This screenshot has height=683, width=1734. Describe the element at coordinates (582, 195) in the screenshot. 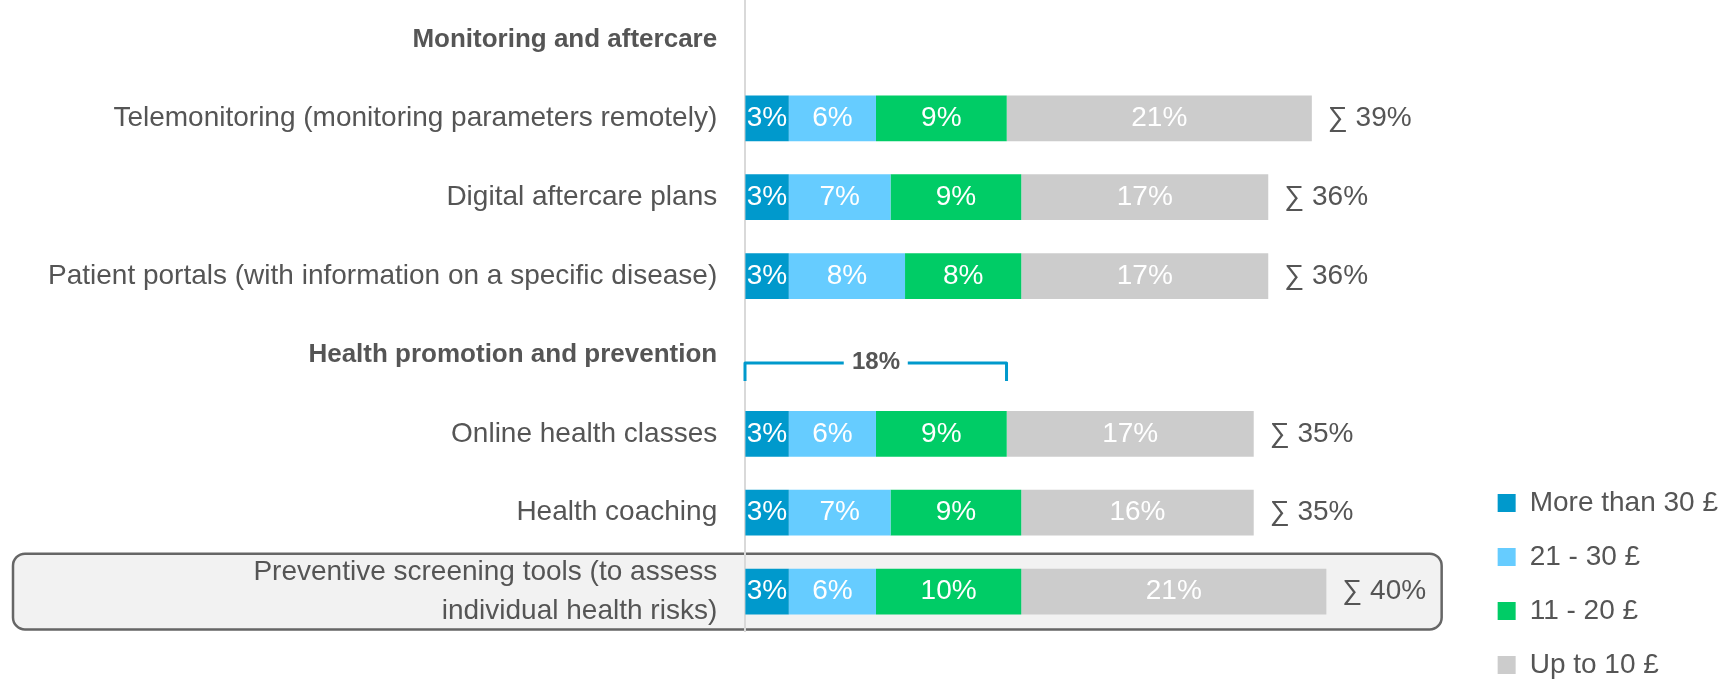

I see `y-tick-label: Digital aftercare plans` at that location.